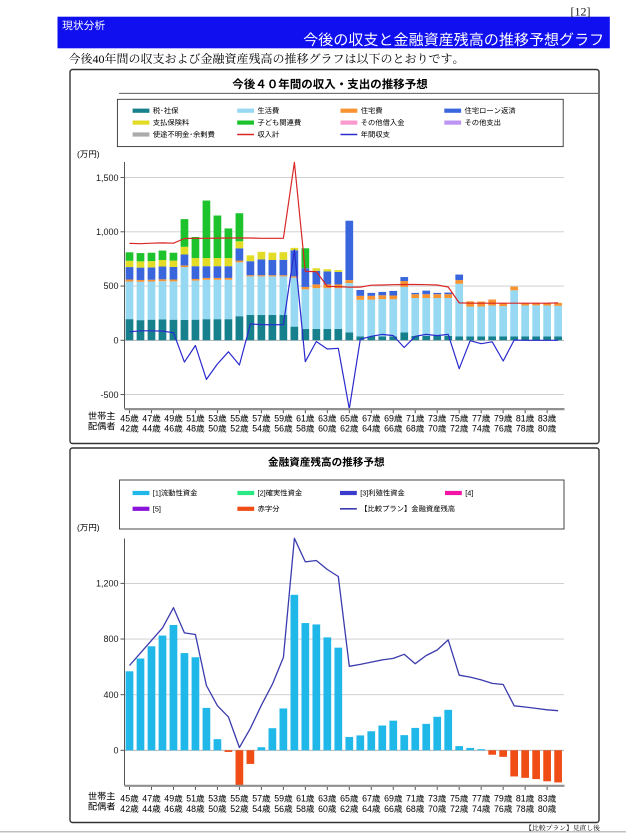  I want to click on svg-text: 800, so click(110, 639).